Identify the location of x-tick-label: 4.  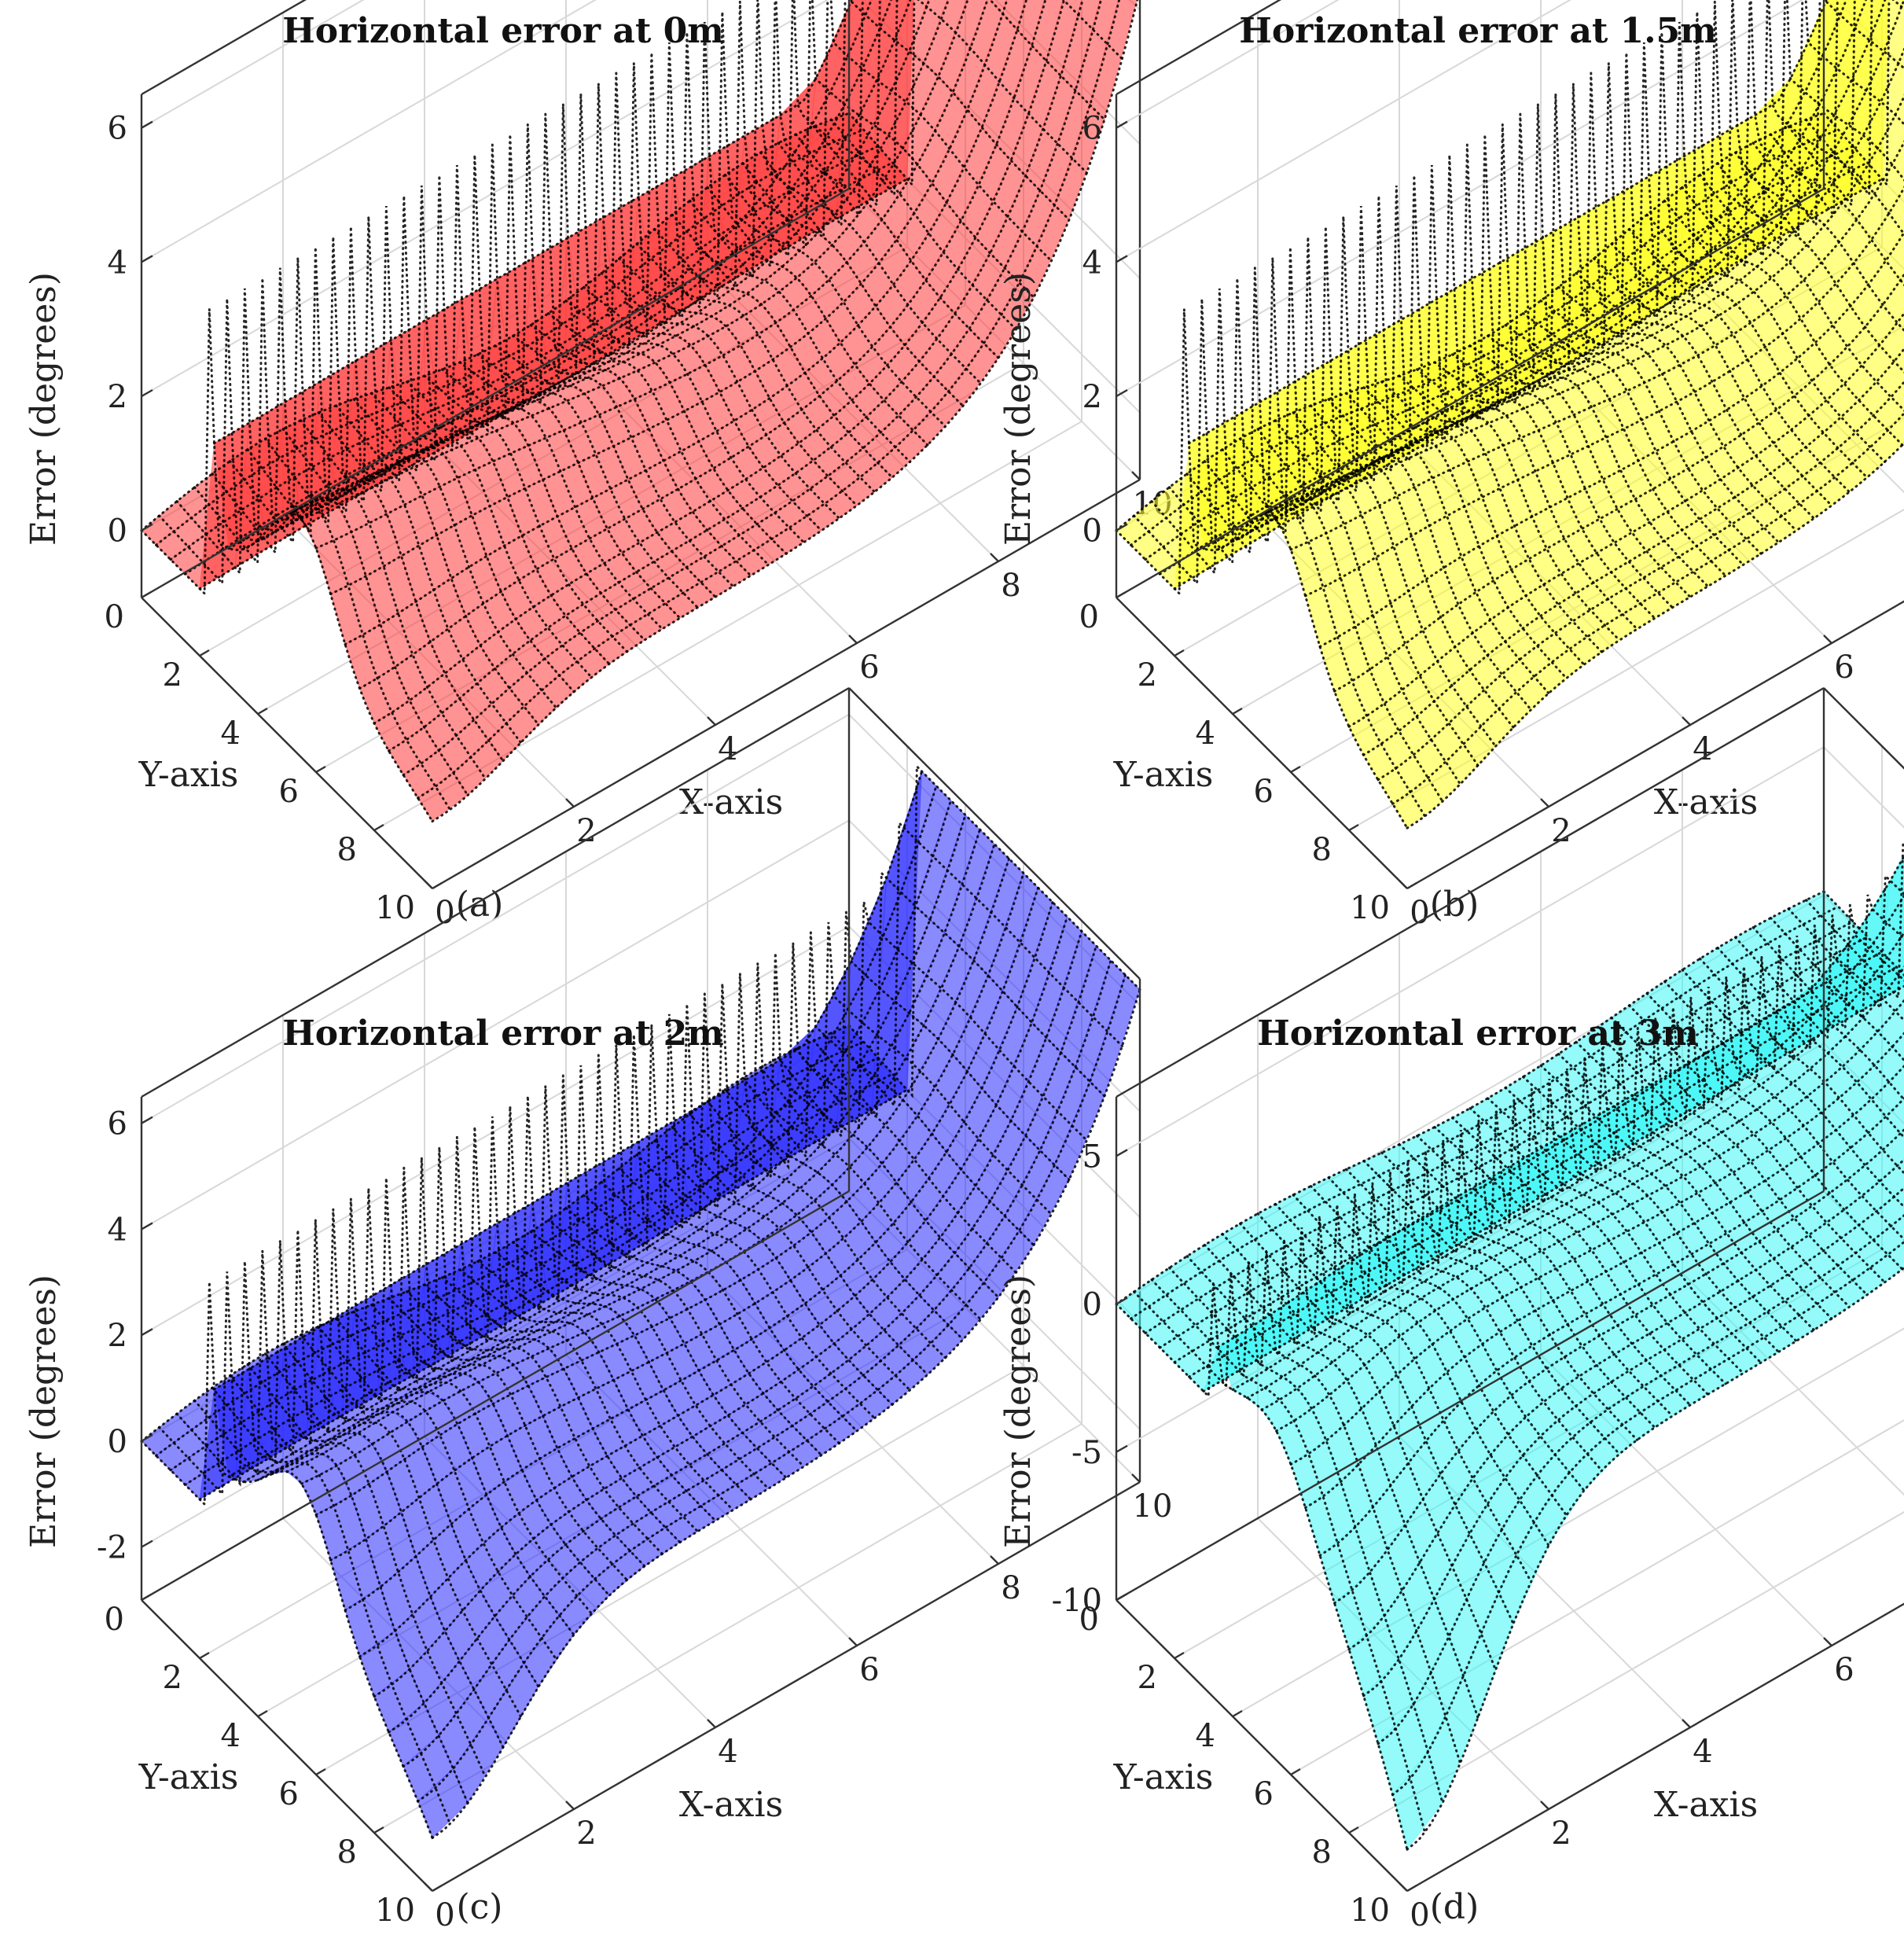
(727, 1752).